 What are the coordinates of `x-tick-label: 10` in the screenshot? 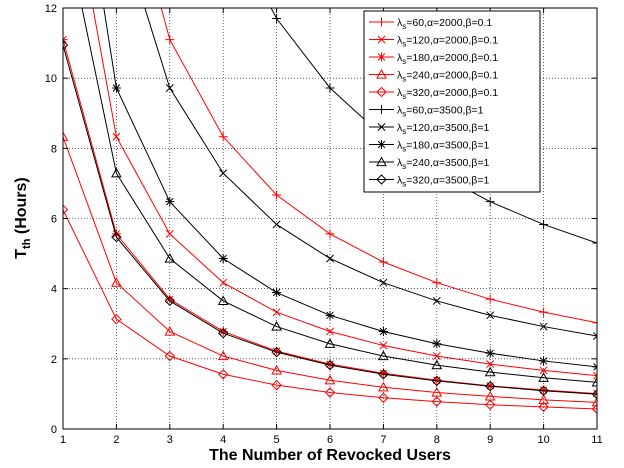 It's located at (543, 440).